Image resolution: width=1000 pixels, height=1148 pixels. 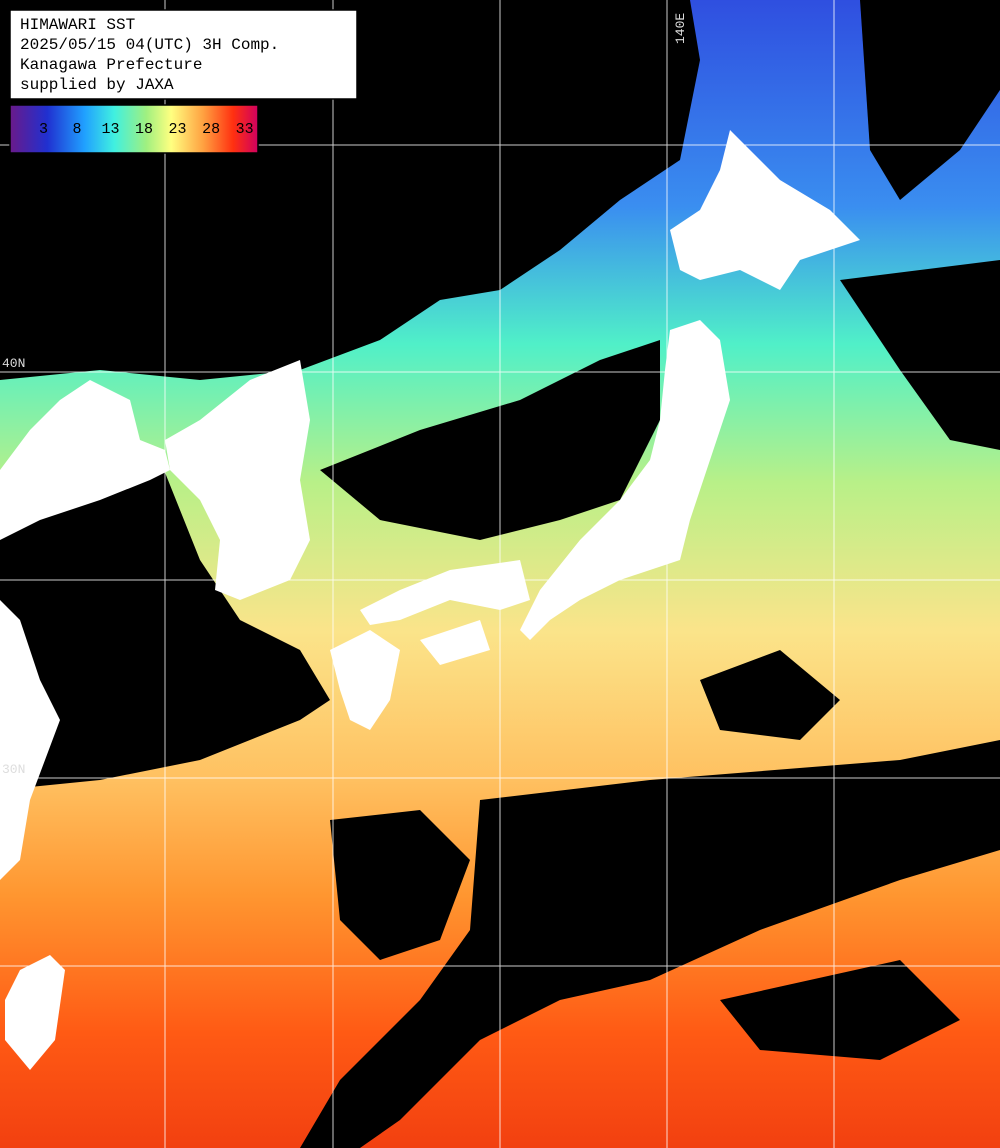 I want to click on header-box, so click(x=183, y=54).